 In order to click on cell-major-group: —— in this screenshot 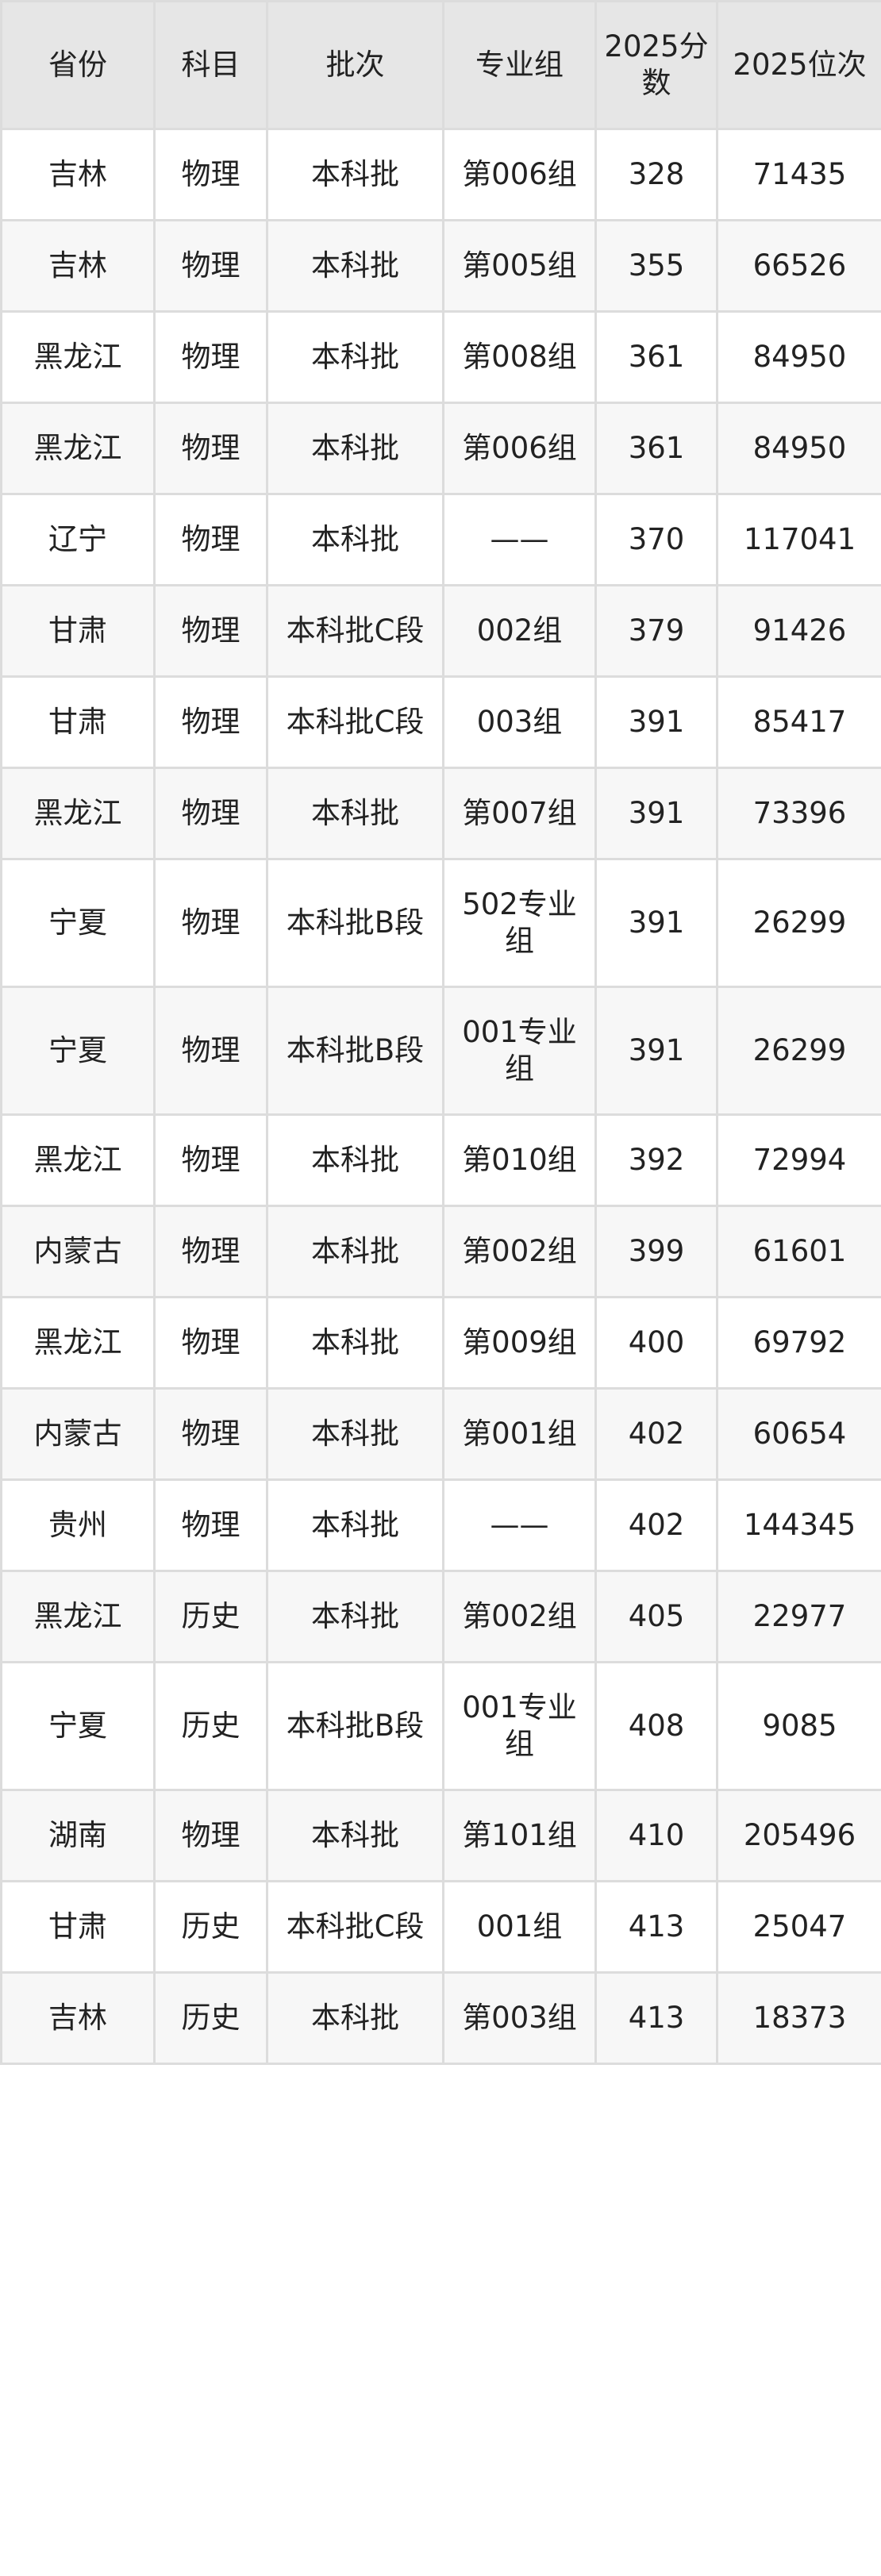, I will do `click(519, 1525)`.